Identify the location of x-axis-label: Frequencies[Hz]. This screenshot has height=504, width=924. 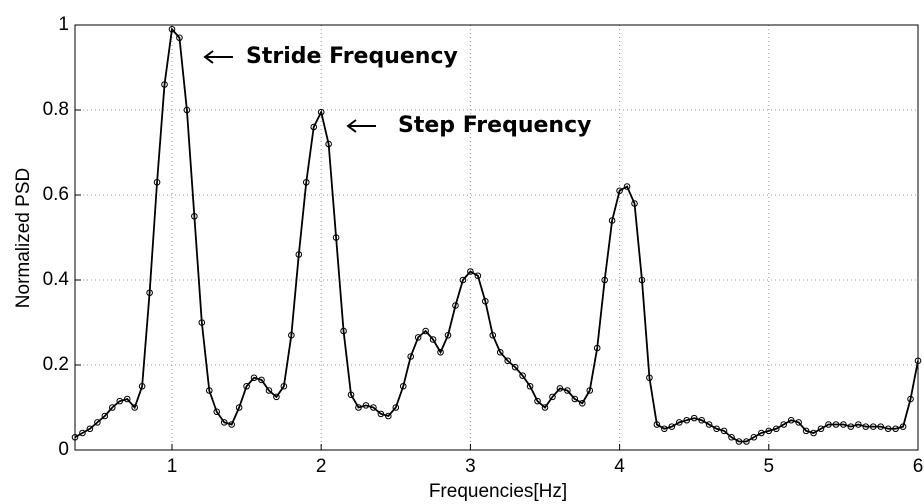
(498, 491).